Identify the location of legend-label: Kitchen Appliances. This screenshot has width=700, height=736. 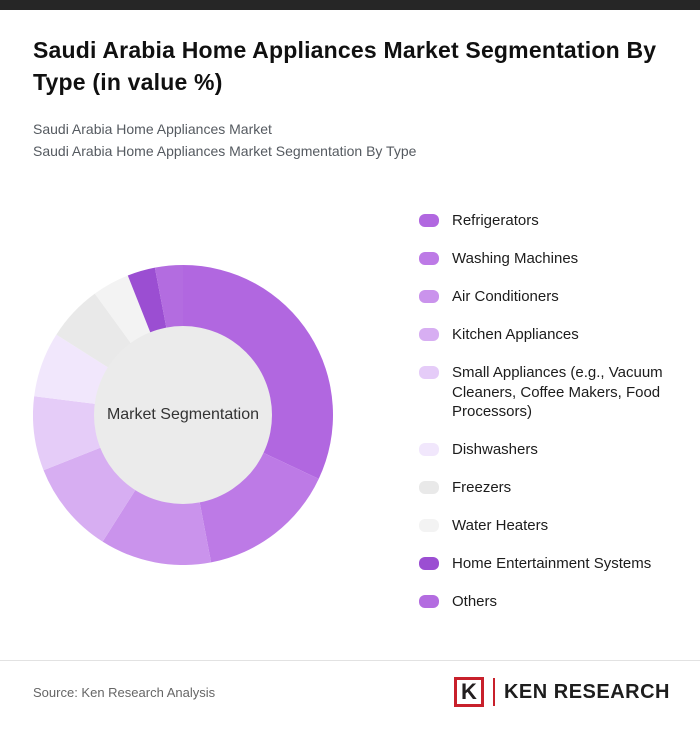
(515, 334).